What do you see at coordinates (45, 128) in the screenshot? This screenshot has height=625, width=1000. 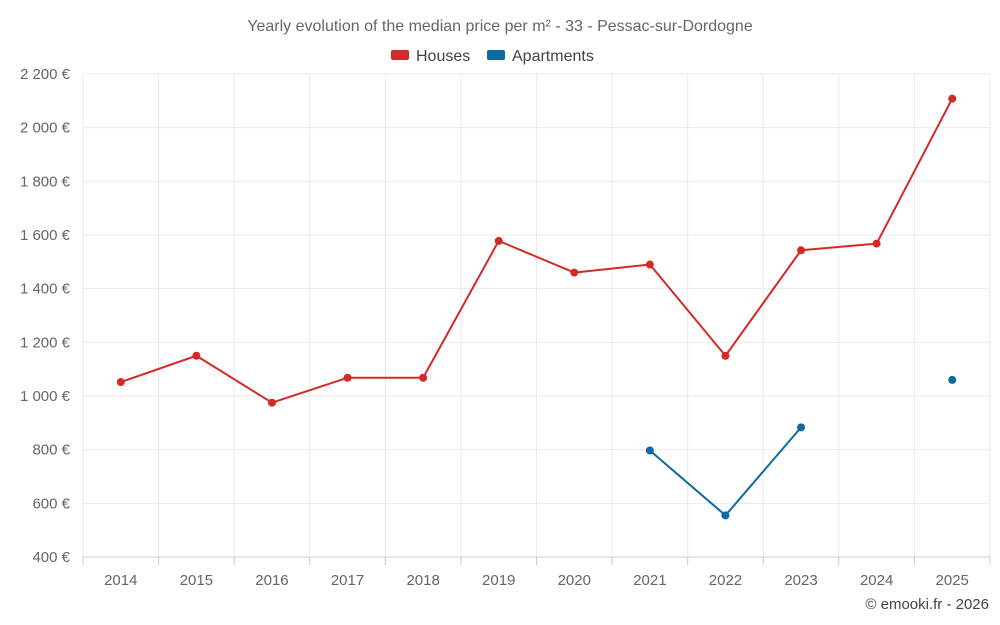 I see `y-tick-label: 2 000 €` at bounding box center [45, 128].